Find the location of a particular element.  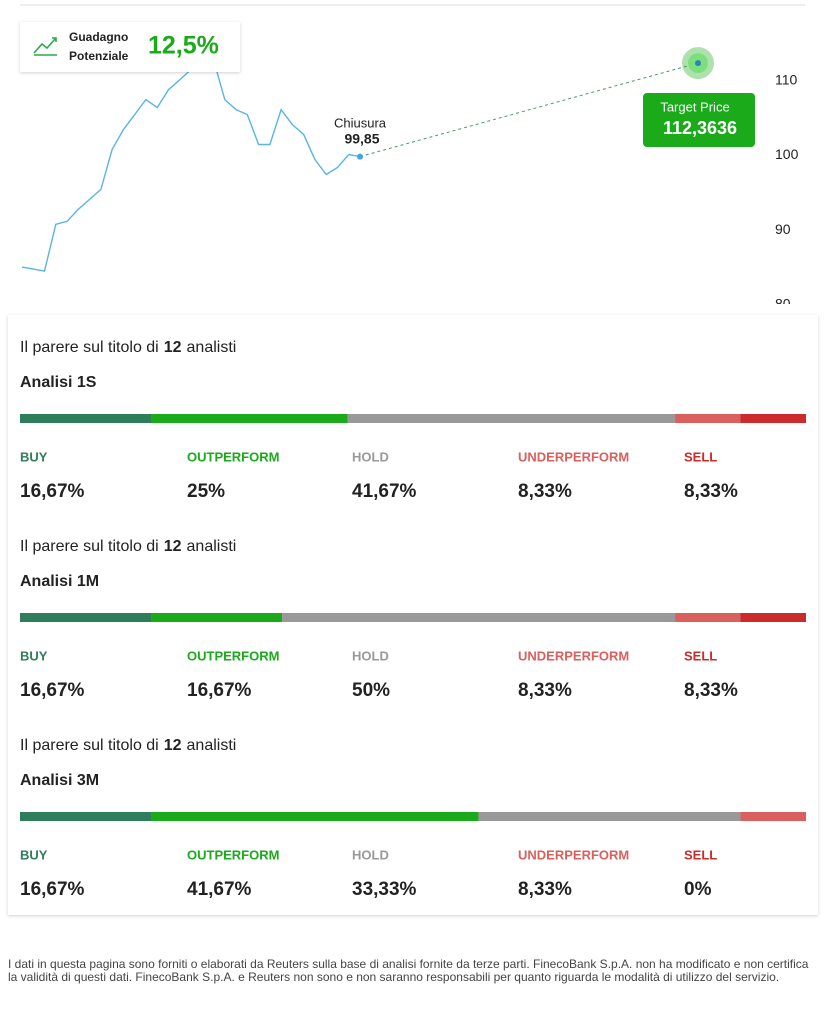

target-connector is located at coordinates (529, 110).